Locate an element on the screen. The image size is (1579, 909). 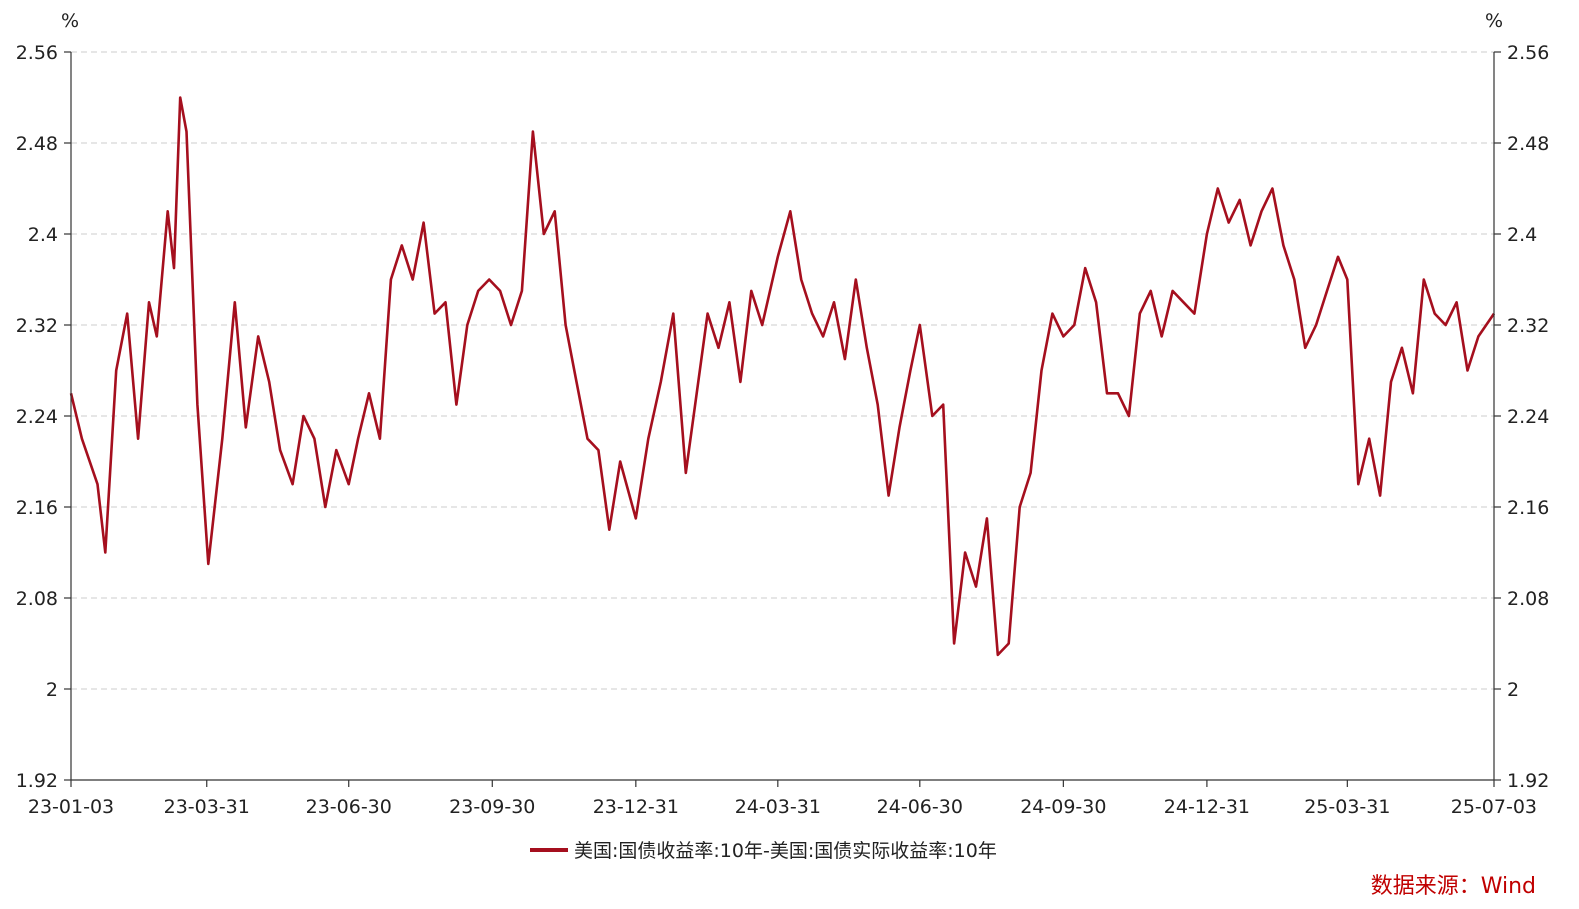
x-tick-label: 23-06-30 is located at coordinates (349, 807).